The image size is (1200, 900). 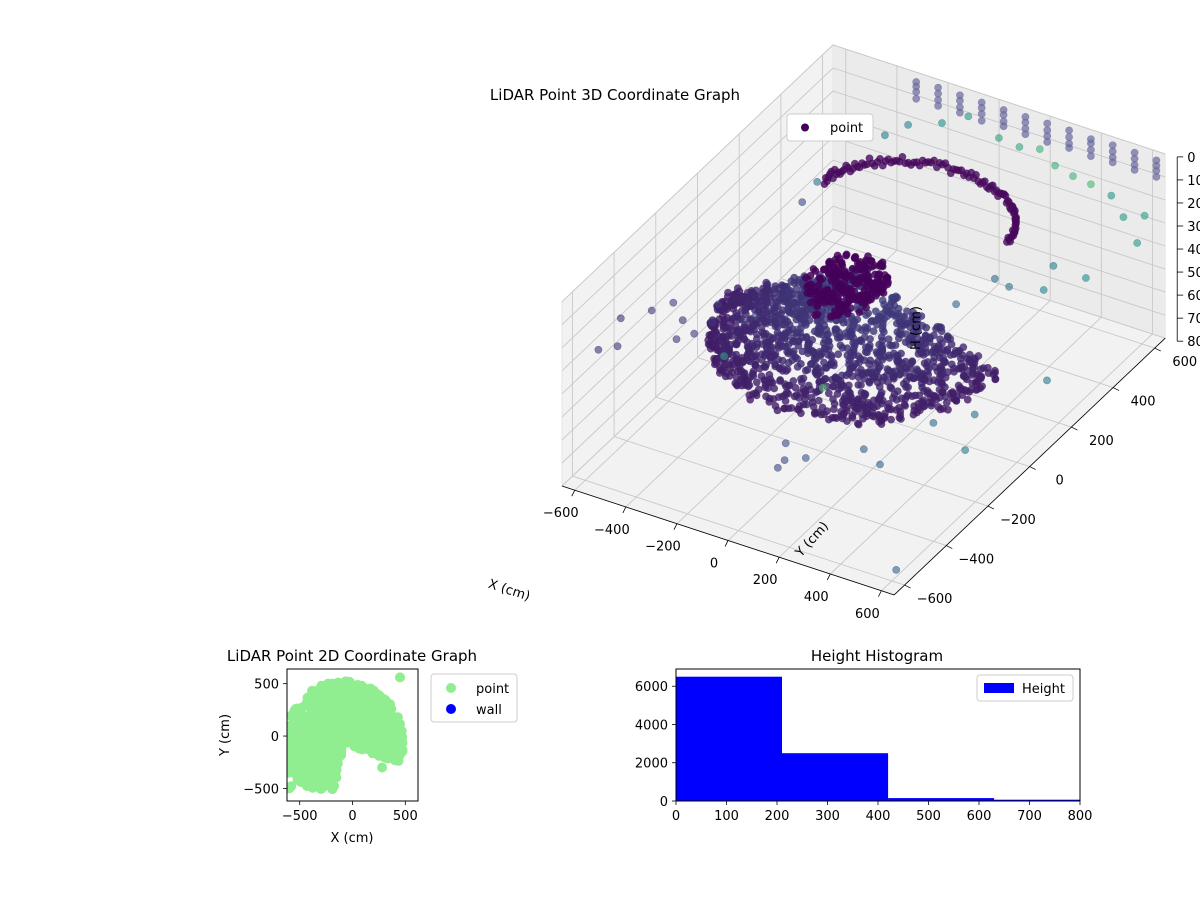 What do you see at coordinates (352, 656) in the screenshot?
I see `chart-2d-title: LiDAR Point 2D Coordinate Graph` at bounding box center [352, 656].